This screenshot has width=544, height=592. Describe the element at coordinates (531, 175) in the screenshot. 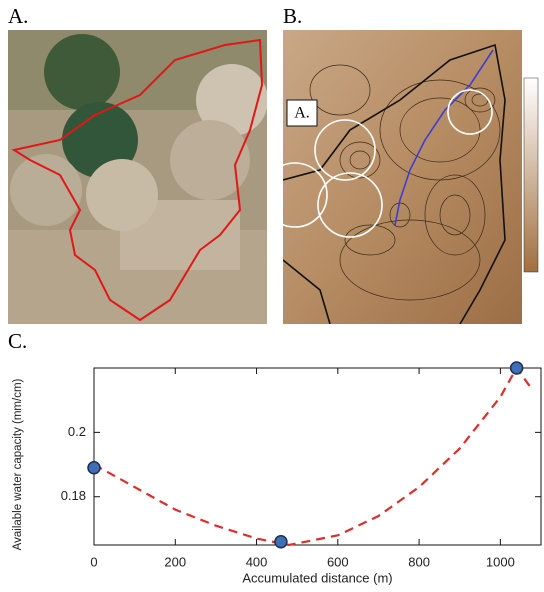

I see `colorbar` at that location.